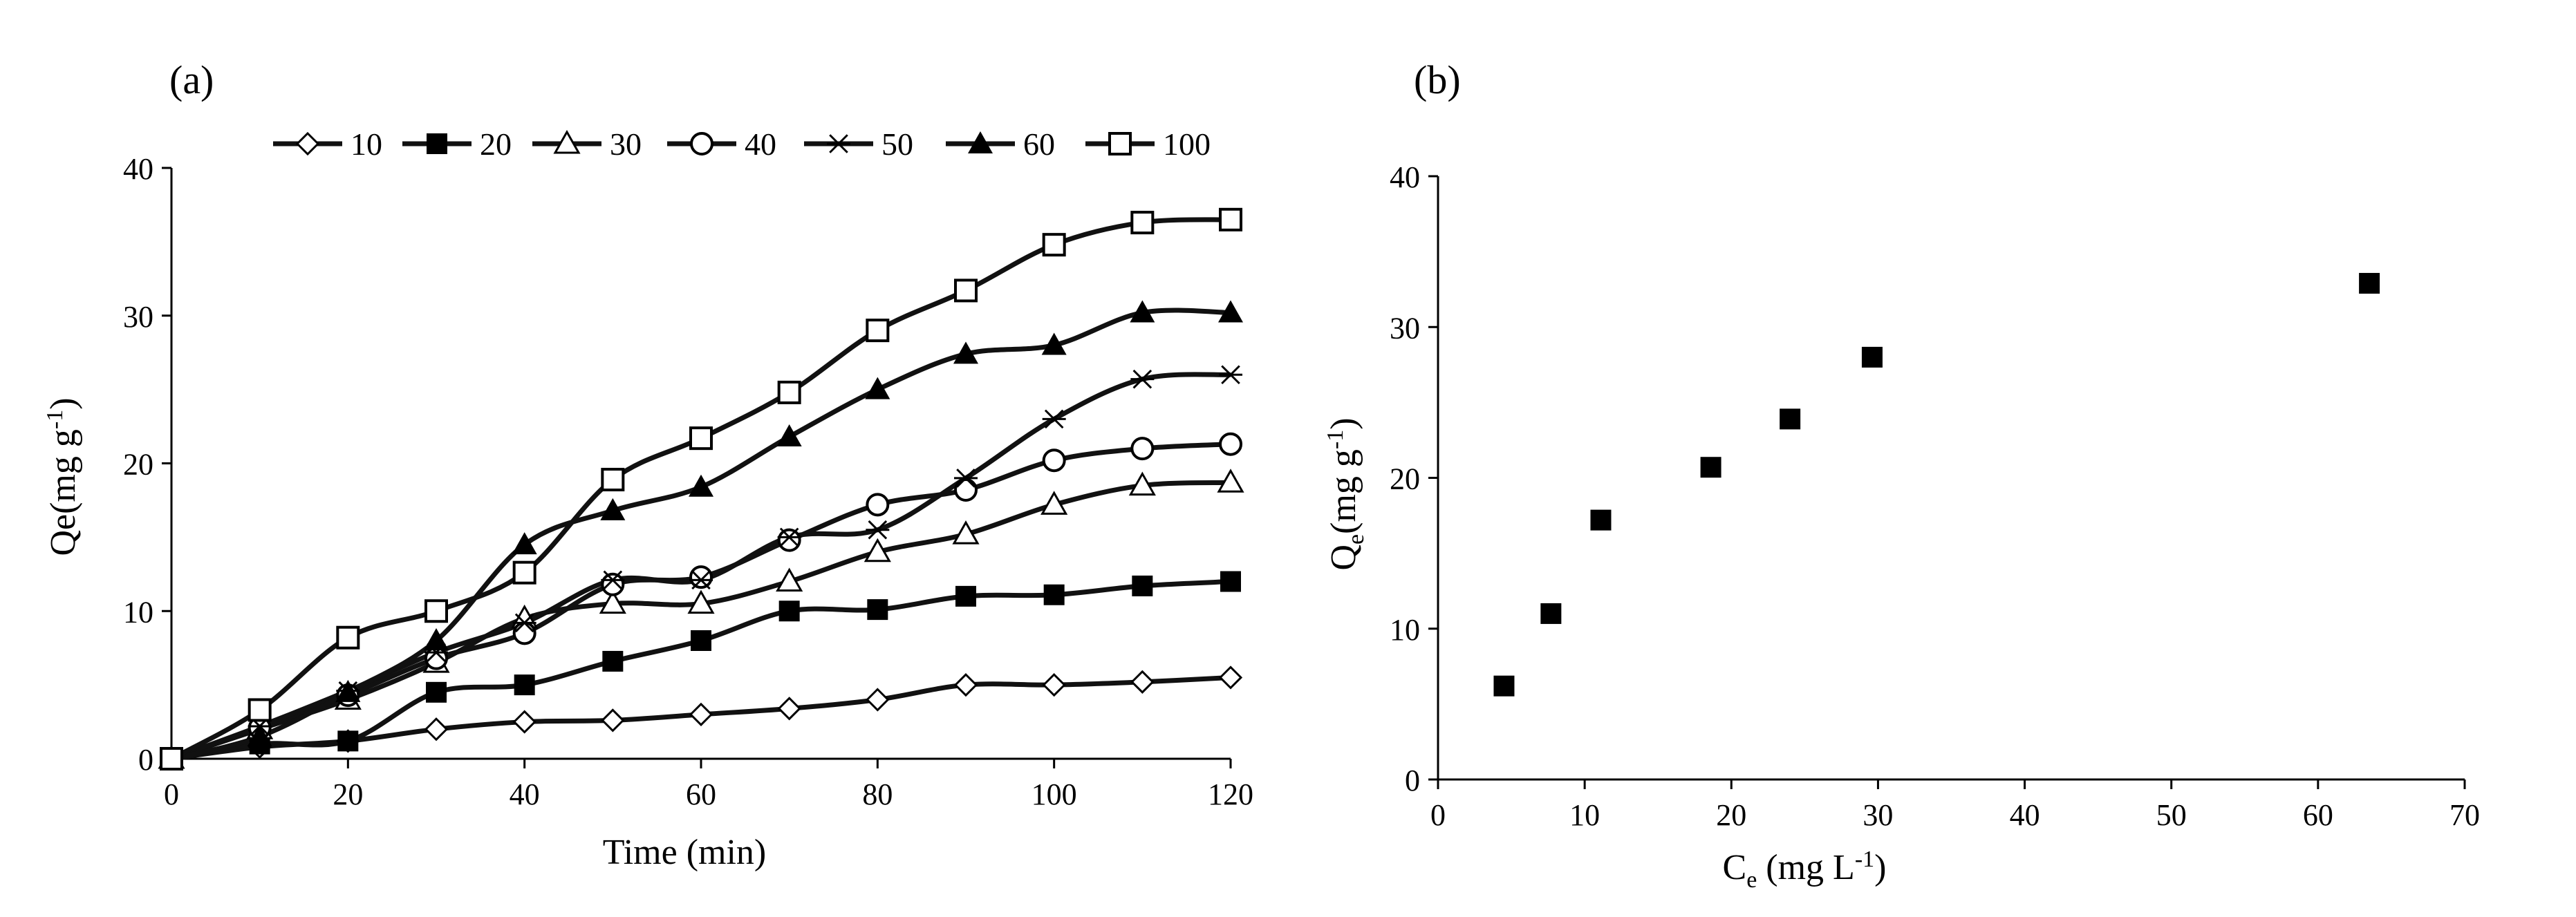 The height and width of the screenshot is (917, 2576). I want to click on panel-b-x-tick-label: 70, so click(2464, 815).